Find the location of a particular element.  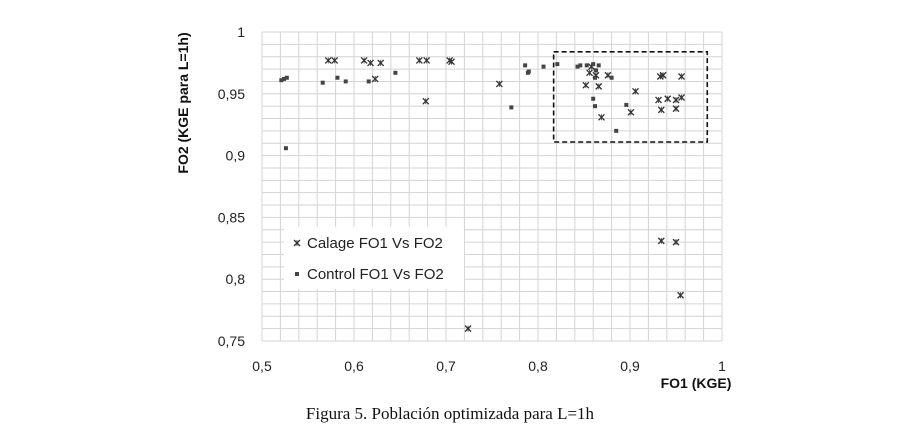

figure-caption: Figura 5. Población optimizada para L=1h is located at coordinates (450, 413).